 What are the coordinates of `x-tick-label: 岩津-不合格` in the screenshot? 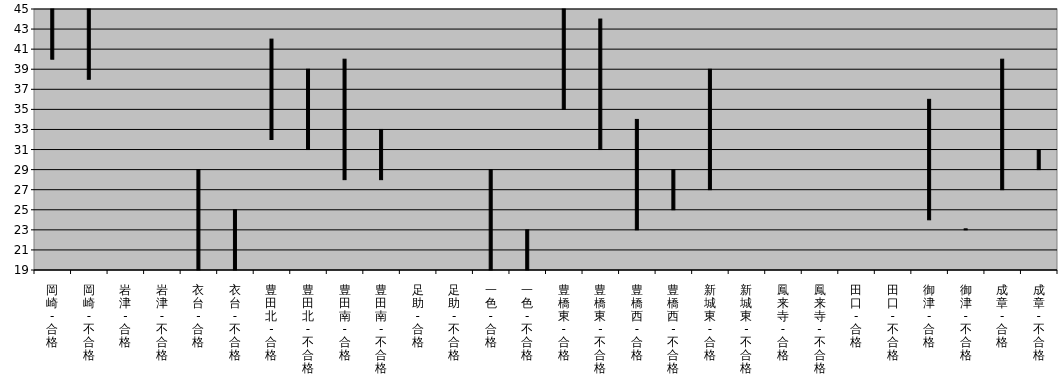 It's located at (161, 322).